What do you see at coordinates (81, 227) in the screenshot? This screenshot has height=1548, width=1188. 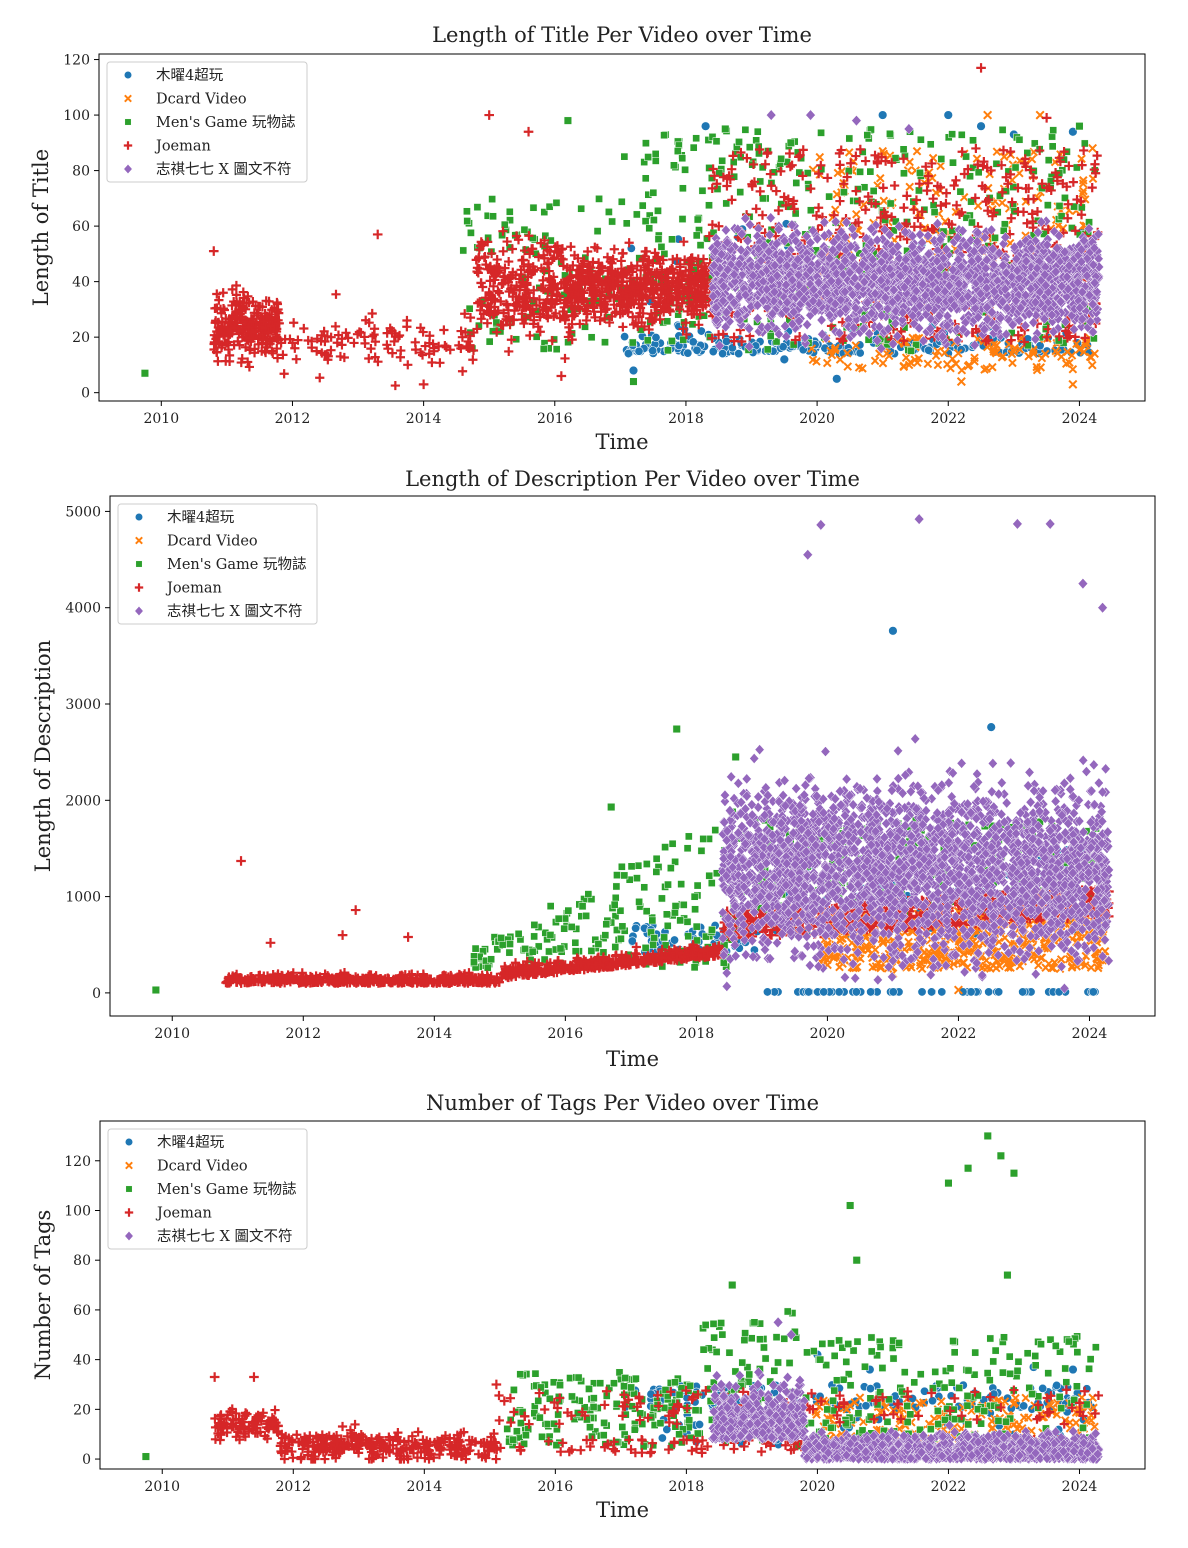 I see `y-tick-label: 60` at bounding box center [81, 227].